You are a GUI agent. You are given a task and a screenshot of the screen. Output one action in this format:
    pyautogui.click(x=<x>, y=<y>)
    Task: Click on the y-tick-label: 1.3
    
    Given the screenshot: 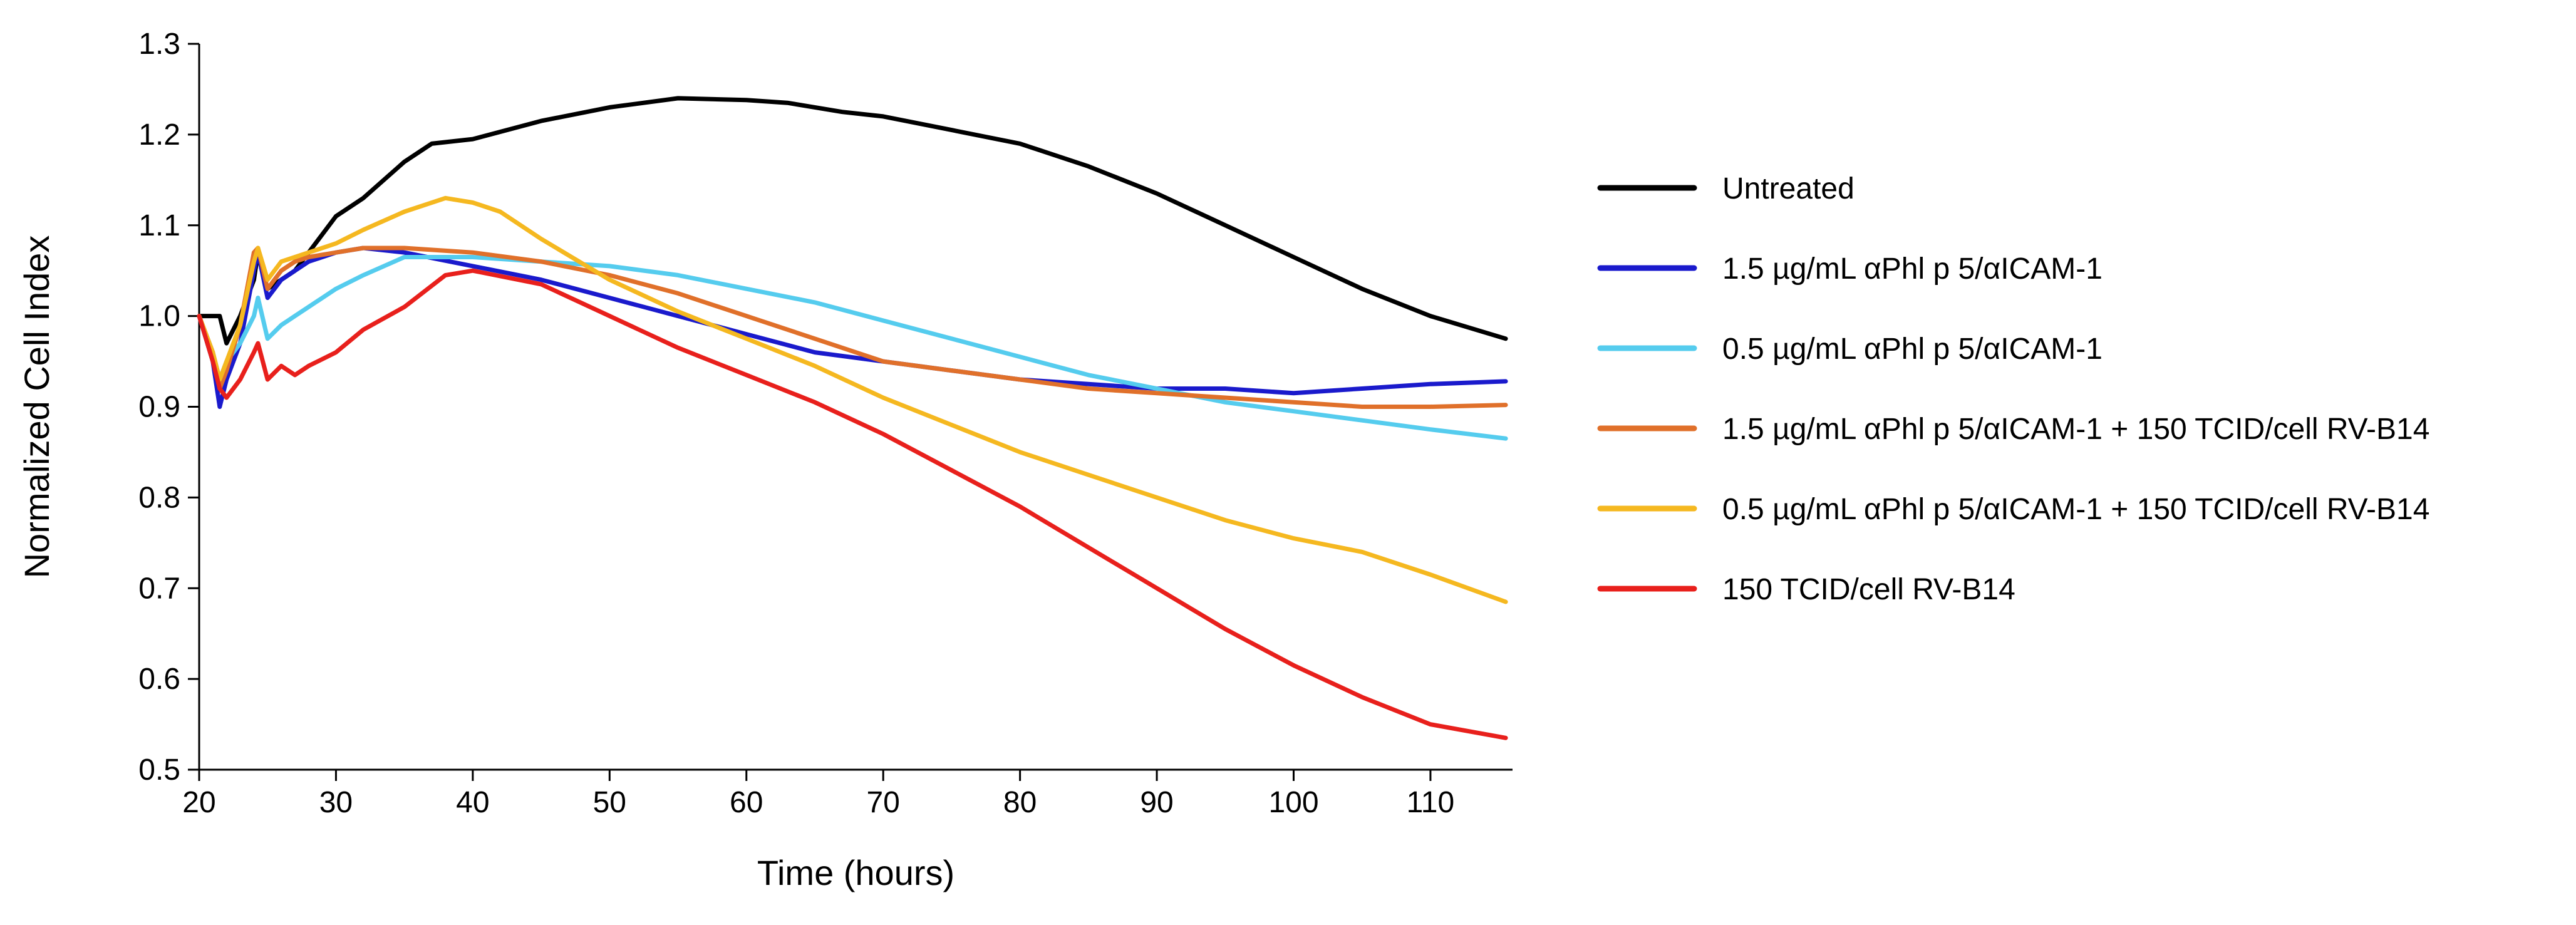 What is the action you would take?
    pyautogui.click(x=159, y=44)
    